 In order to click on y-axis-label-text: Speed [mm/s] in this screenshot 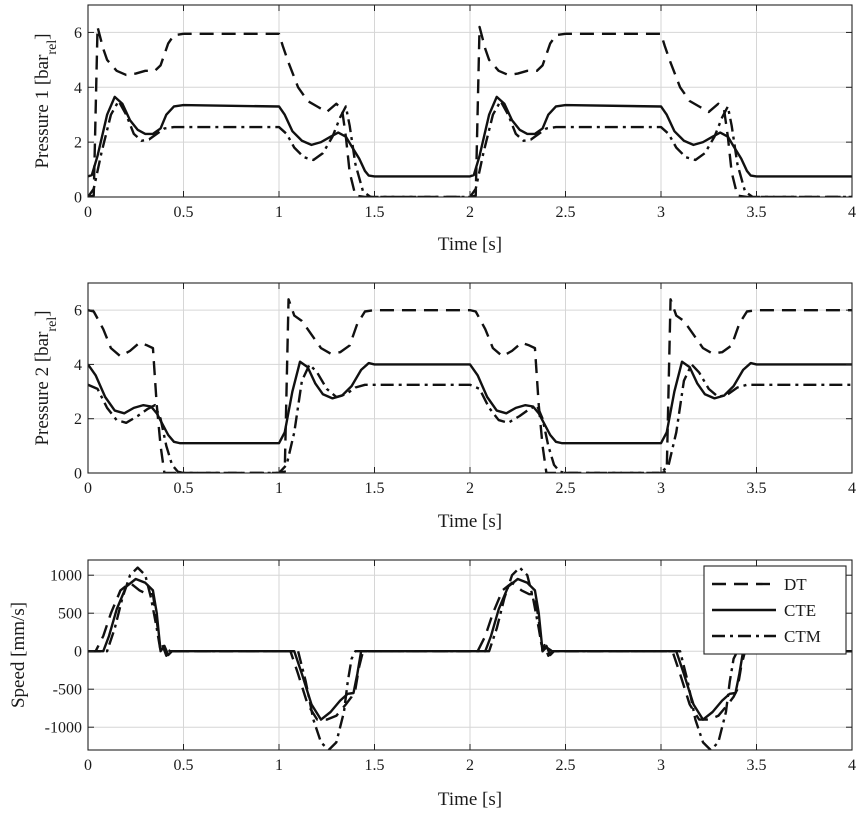, I will do `click(18, 655)`.